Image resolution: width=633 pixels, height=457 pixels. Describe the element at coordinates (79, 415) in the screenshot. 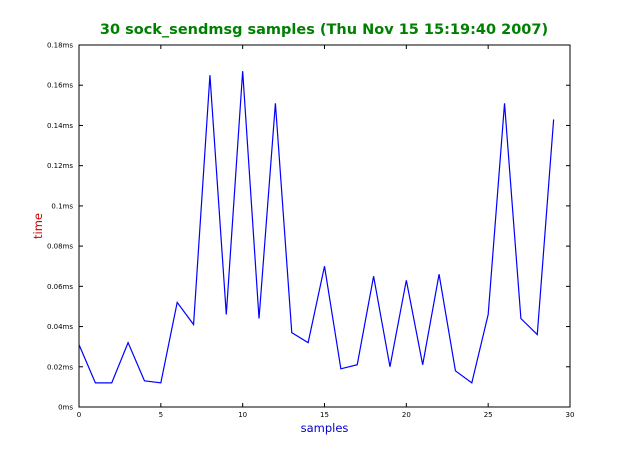

I see `x-tick-label: 0` at that location.